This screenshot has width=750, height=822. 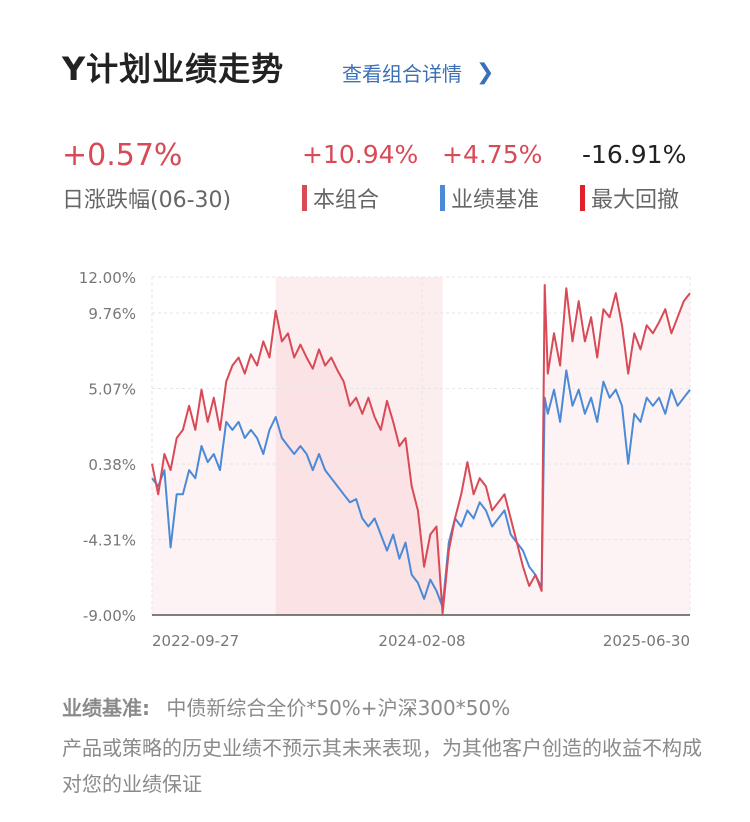 I want to click on chevron-right-icon: ❯, so click(x=485, y=72).